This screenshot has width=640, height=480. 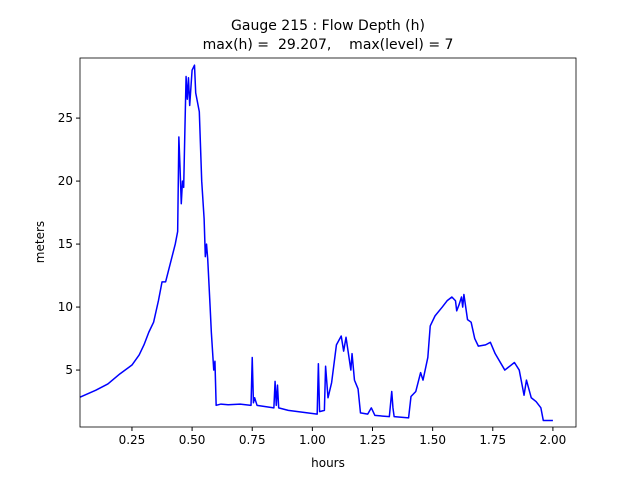 What do you see at coordinates (553, 440) in the screenshot?
I see `x-tick-label: 2.00` at bounding box center [553, 440].